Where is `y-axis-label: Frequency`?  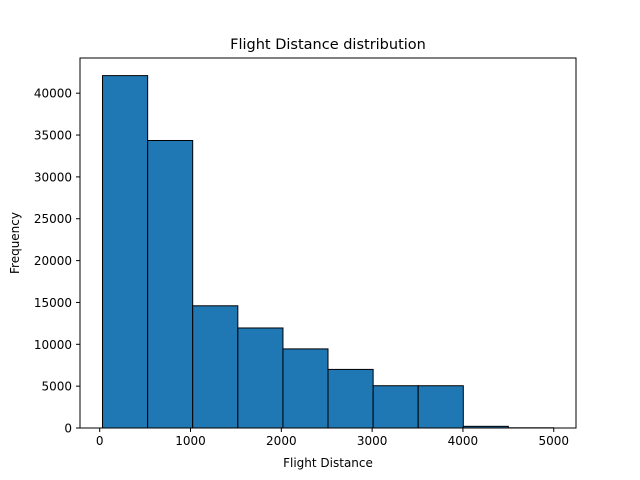
y-axis-label: Frequency is located at coordinates (15, 243).